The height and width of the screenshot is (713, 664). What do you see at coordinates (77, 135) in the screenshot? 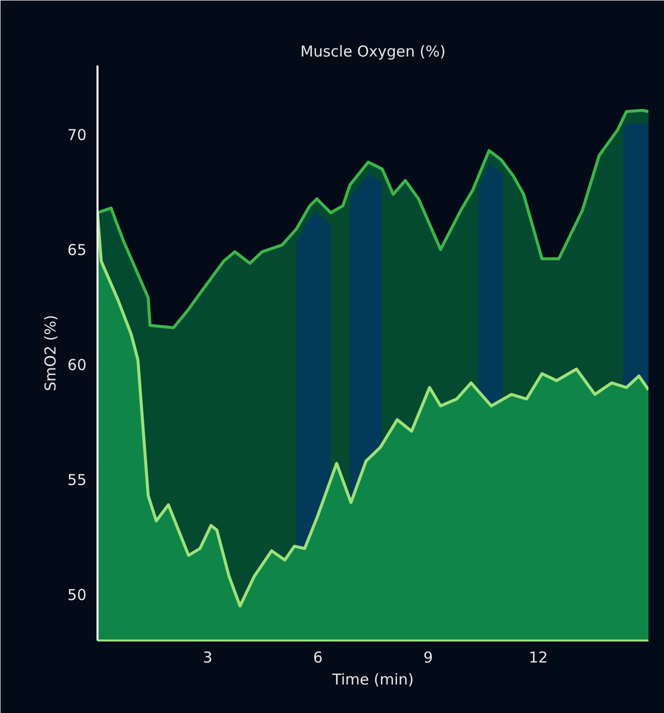
I see `y-tick-label: 70` at bounding box center [77, 135].